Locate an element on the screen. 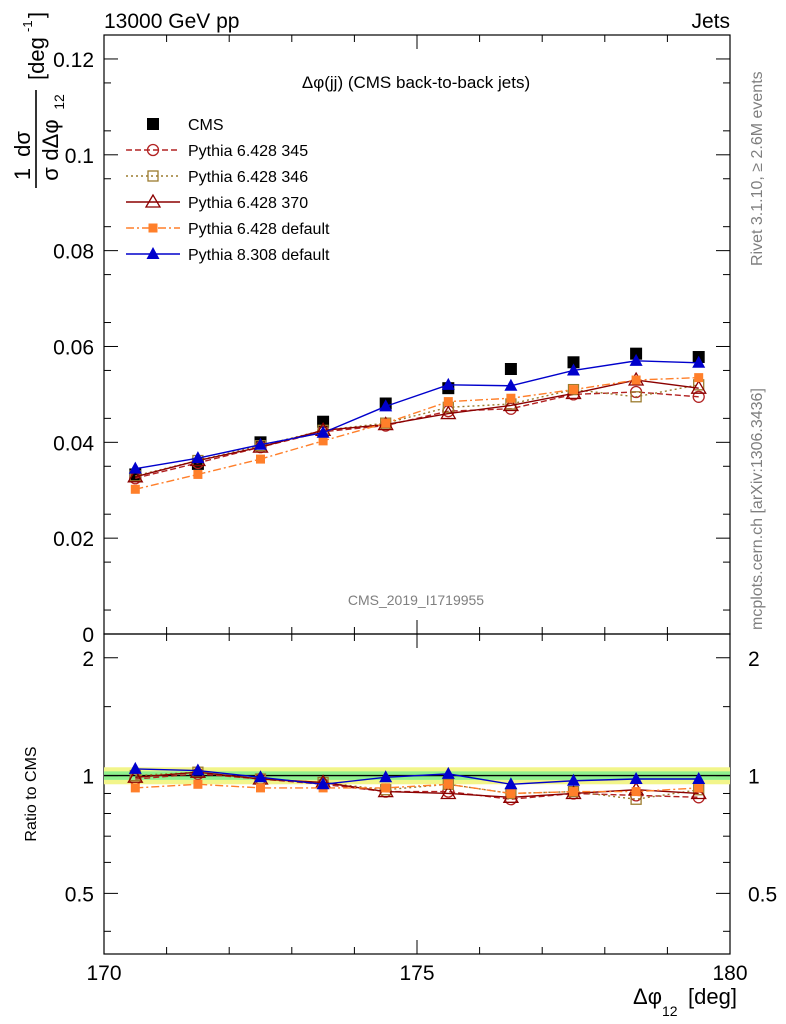 This screenshot has height=1024, width=786. group-label: Jets is located at coordinates (710, 21).